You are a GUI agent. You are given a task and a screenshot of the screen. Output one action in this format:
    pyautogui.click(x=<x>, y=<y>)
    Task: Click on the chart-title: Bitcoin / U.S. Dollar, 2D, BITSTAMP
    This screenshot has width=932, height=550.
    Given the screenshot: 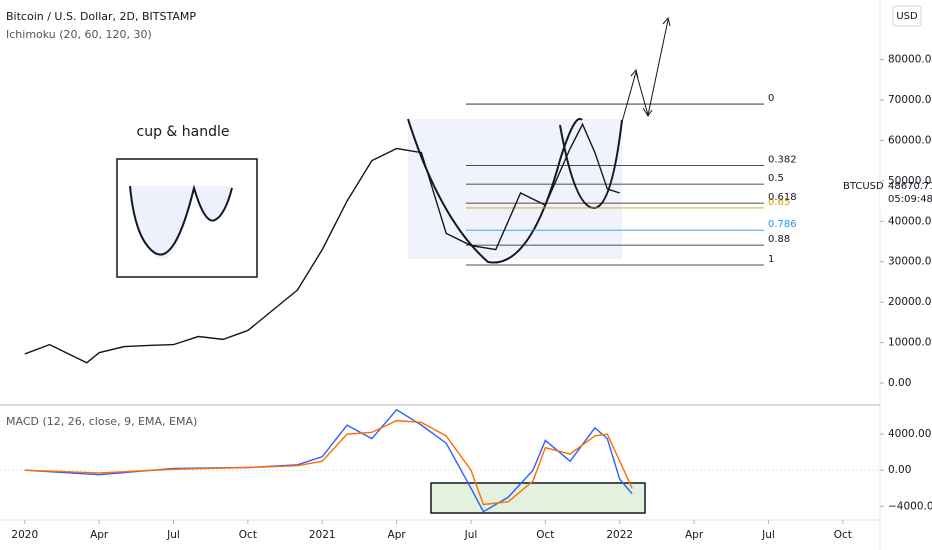 What is the action you would take?
    pyautogui.click(x=101, y=16)
    